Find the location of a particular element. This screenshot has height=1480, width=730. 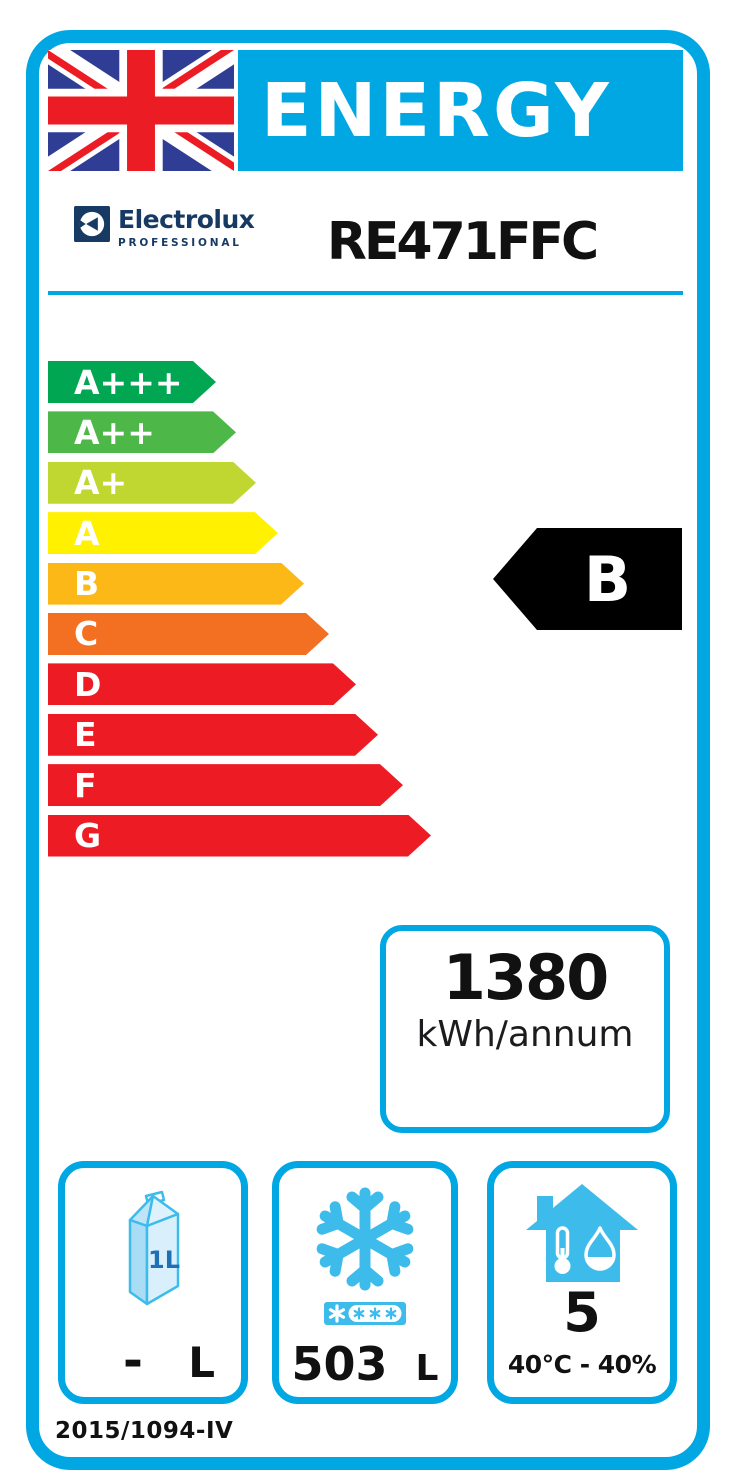

rating-arrow-B: B is located at coordinates (176, 584).